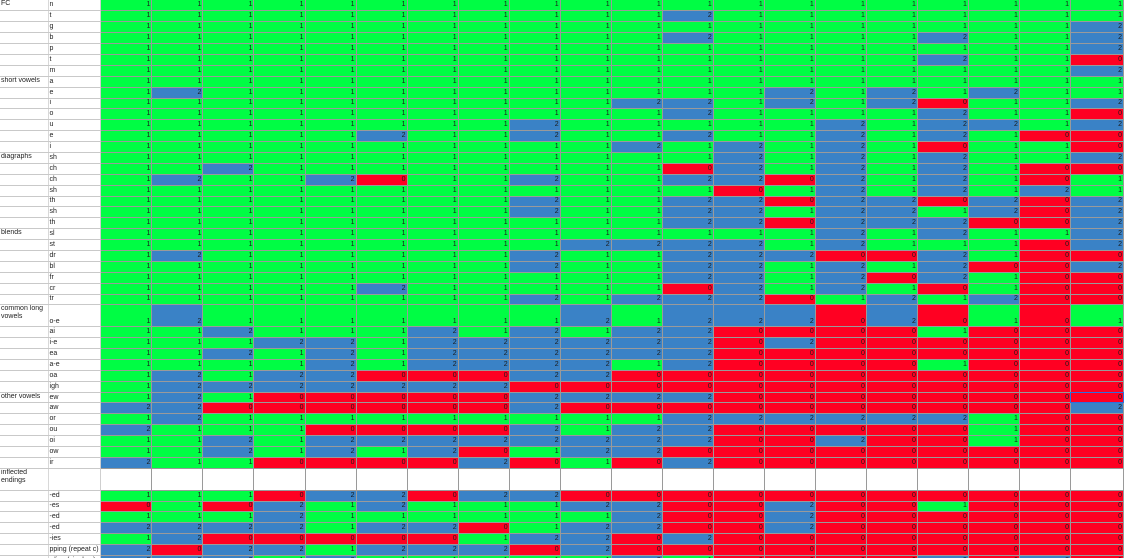  What do you see at coordinates (75, 256) in the screenshot?
I see `pattern-cell: dr` at bounding box center [75, 256].